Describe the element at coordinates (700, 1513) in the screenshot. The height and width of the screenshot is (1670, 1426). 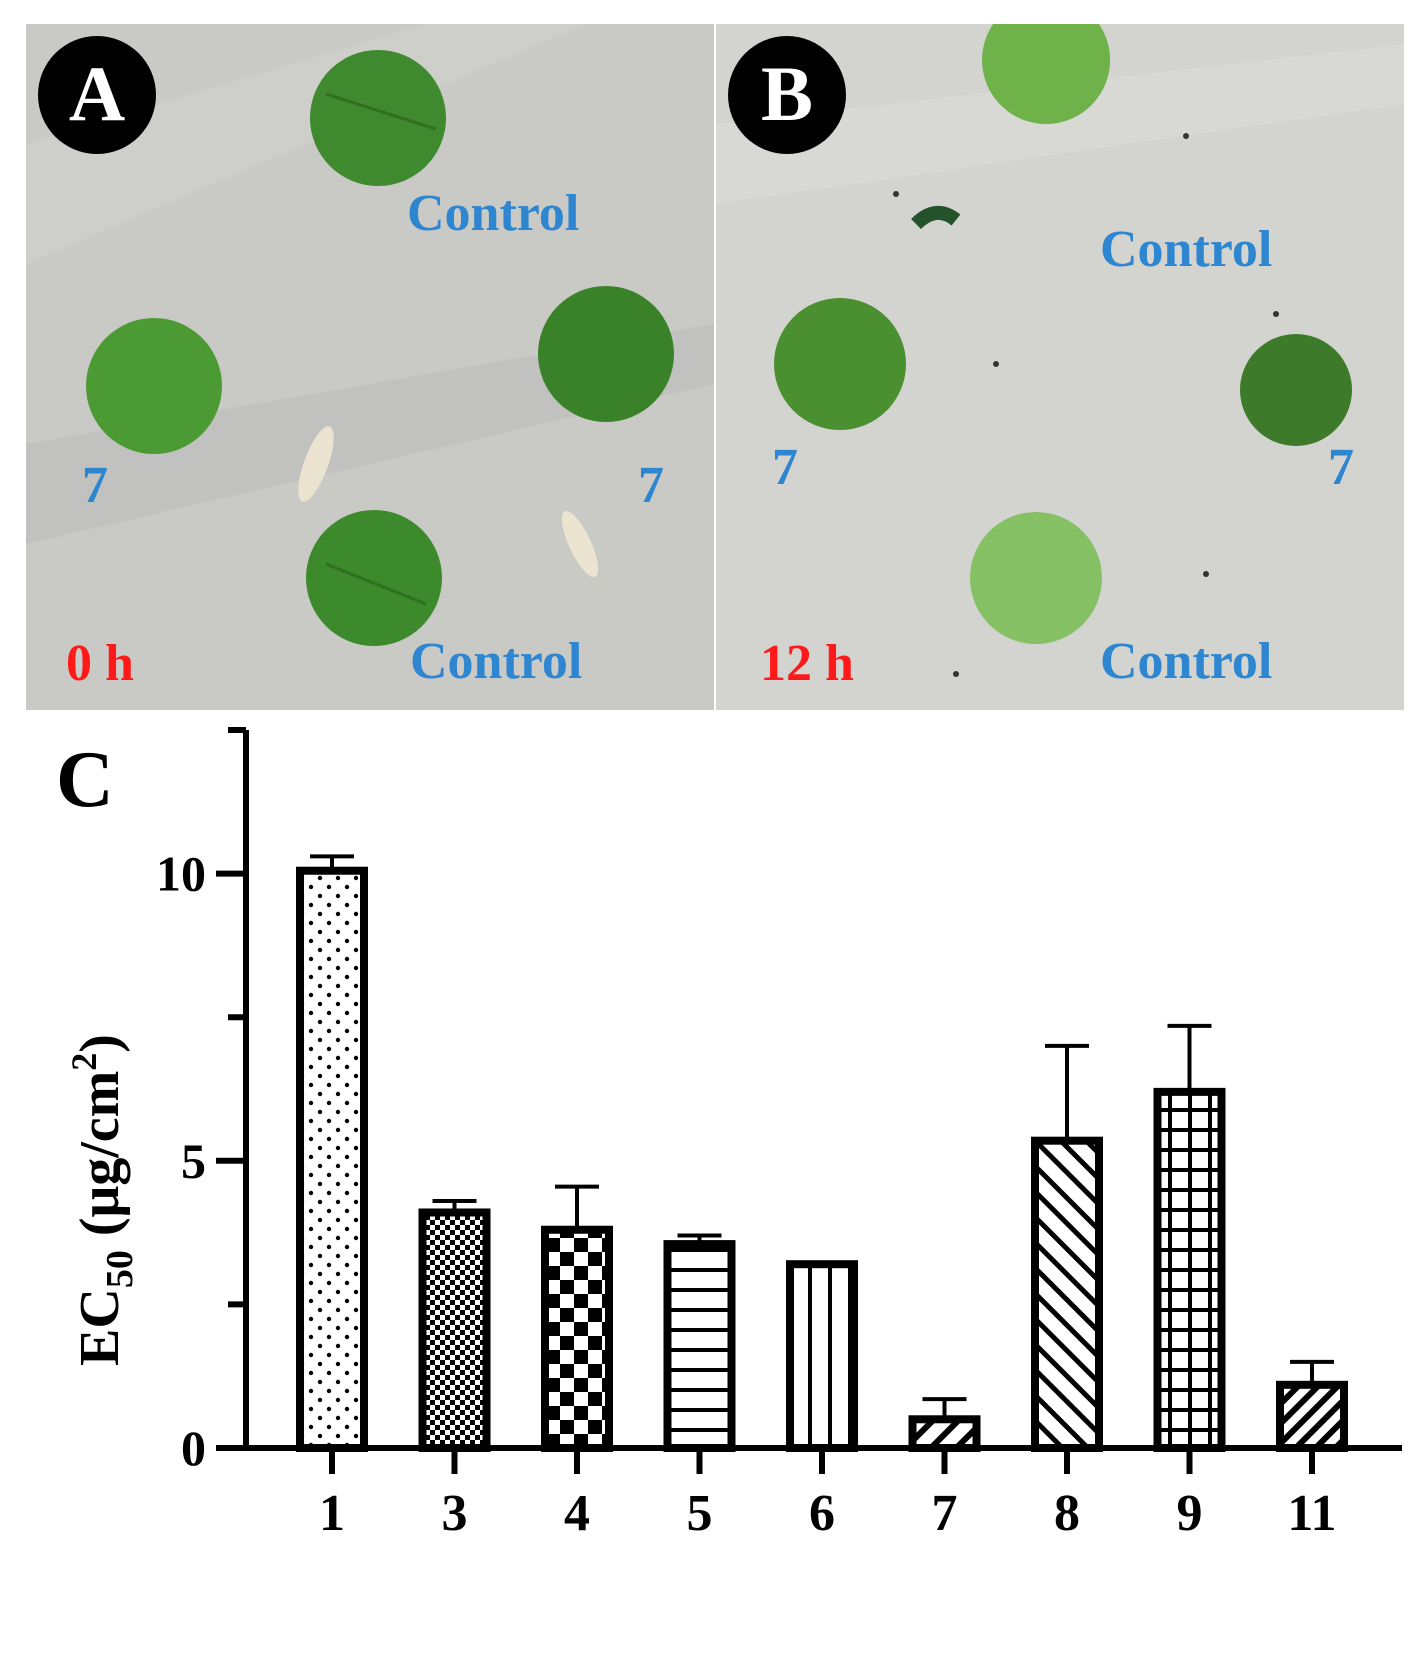
I see `x-tick-label: 5` at that location.